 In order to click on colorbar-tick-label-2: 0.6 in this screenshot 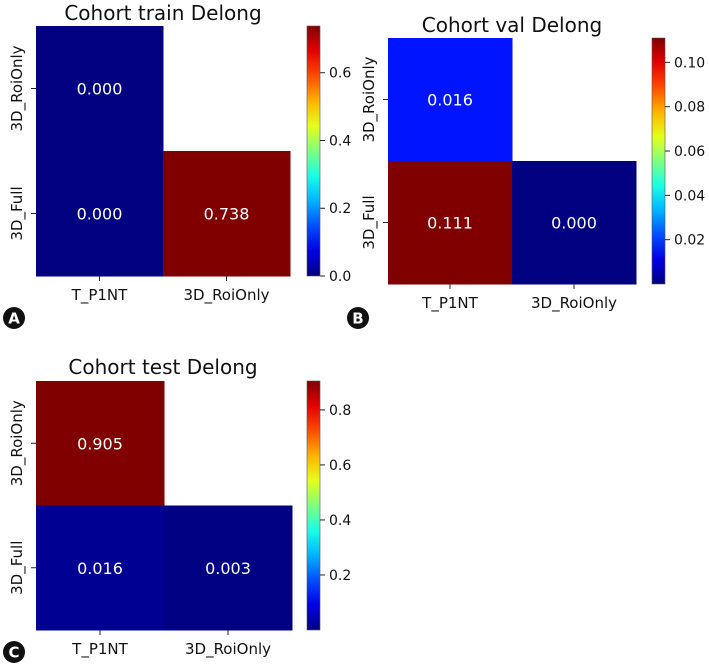, I will do `click(340, 466)`.